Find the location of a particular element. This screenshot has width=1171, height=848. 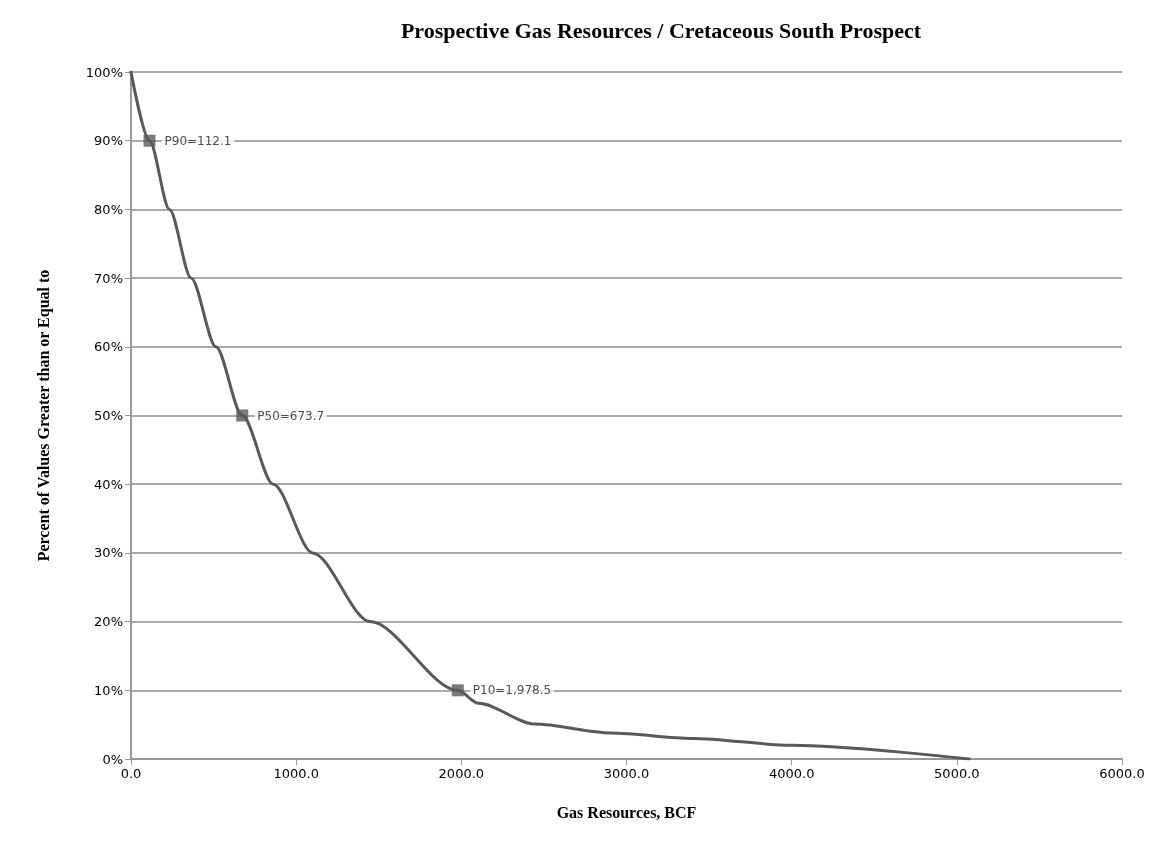

x-tick-label: 5000.0 is located at coordinates (957, 773).